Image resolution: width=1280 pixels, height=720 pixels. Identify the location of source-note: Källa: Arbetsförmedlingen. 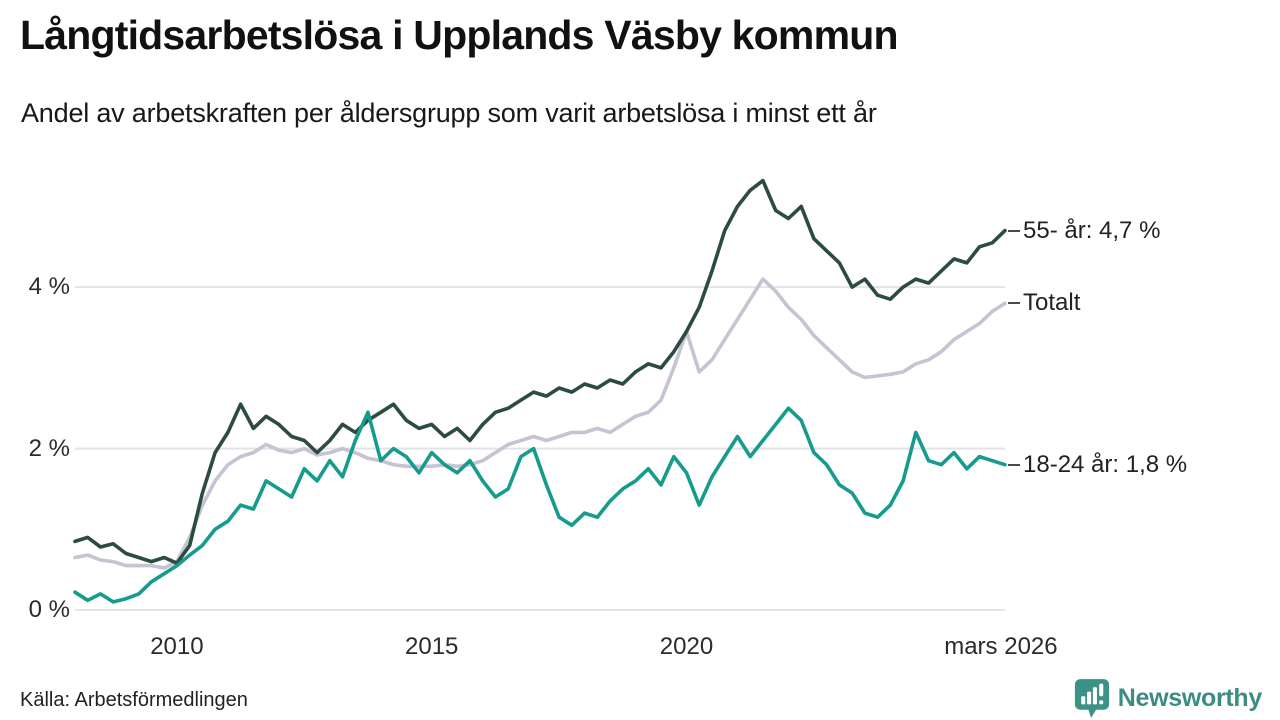
(134, 700).